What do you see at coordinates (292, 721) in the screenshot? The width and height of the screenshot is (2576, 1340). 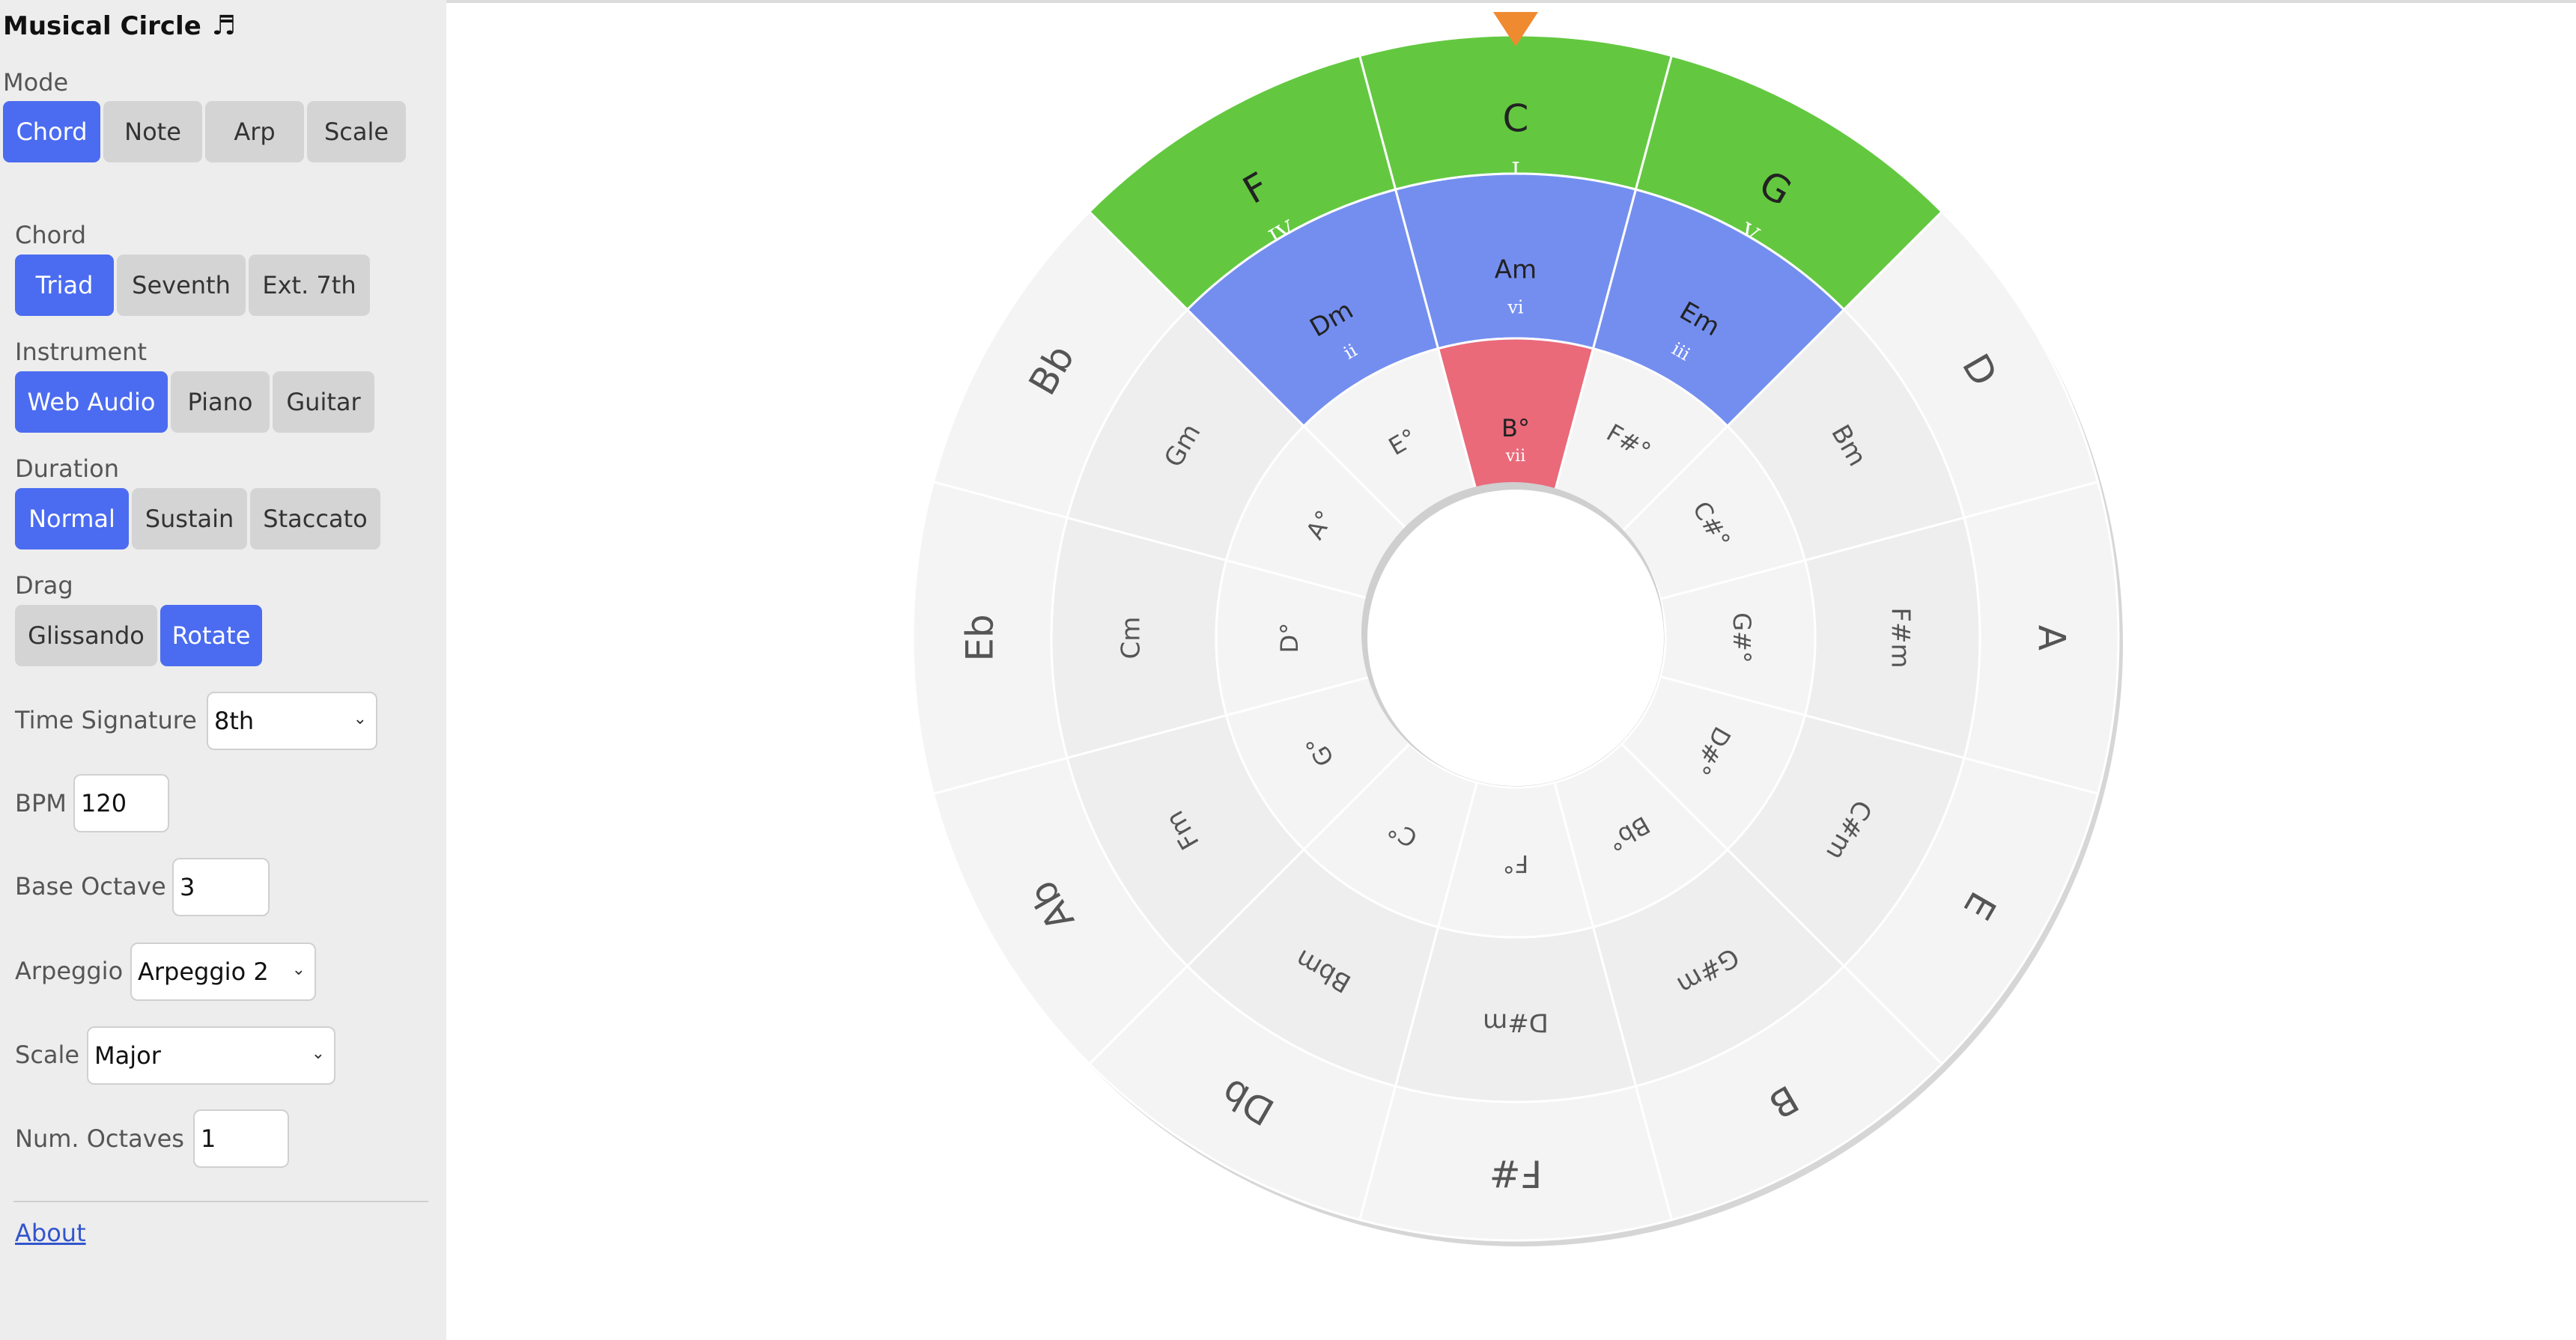 I see `time-signature-select: 8th ⌄` at bounding box center [292, 721].